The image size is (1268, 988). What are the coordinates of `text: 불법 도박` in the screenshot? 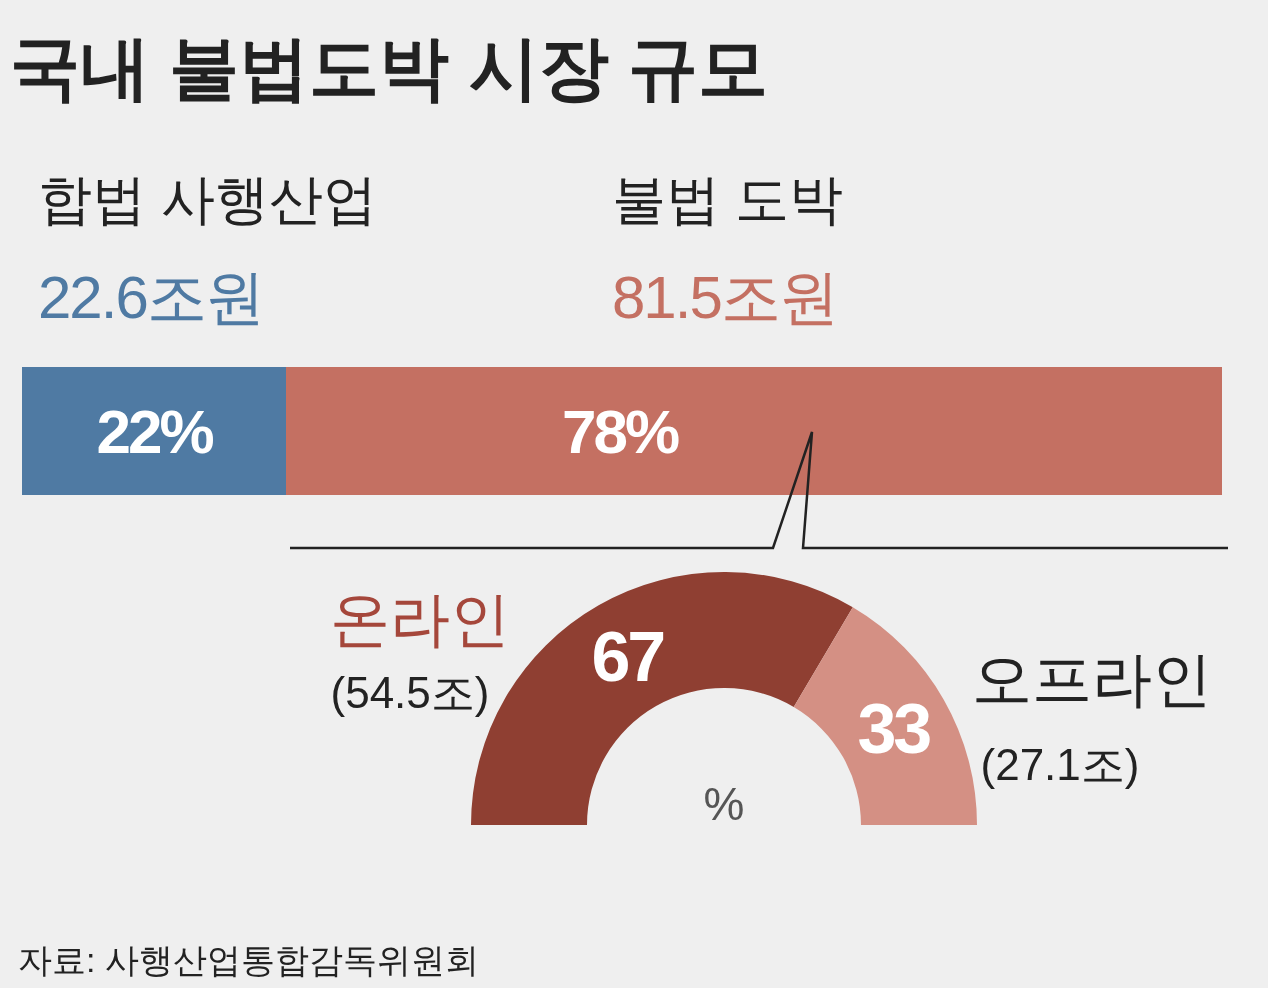 It's located at (728, 199).